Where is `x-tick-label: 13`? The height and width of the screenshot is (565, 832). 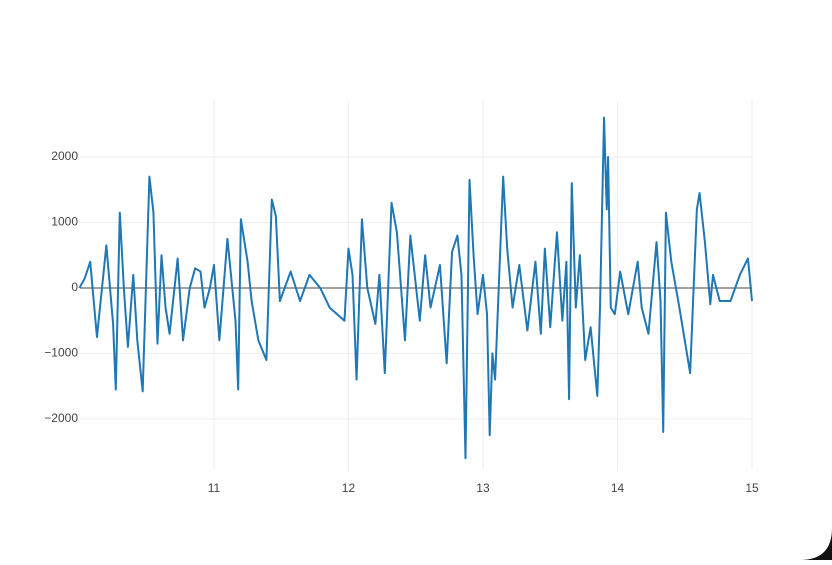 x-tick-label: 13 is located at coordinates (483, 488).